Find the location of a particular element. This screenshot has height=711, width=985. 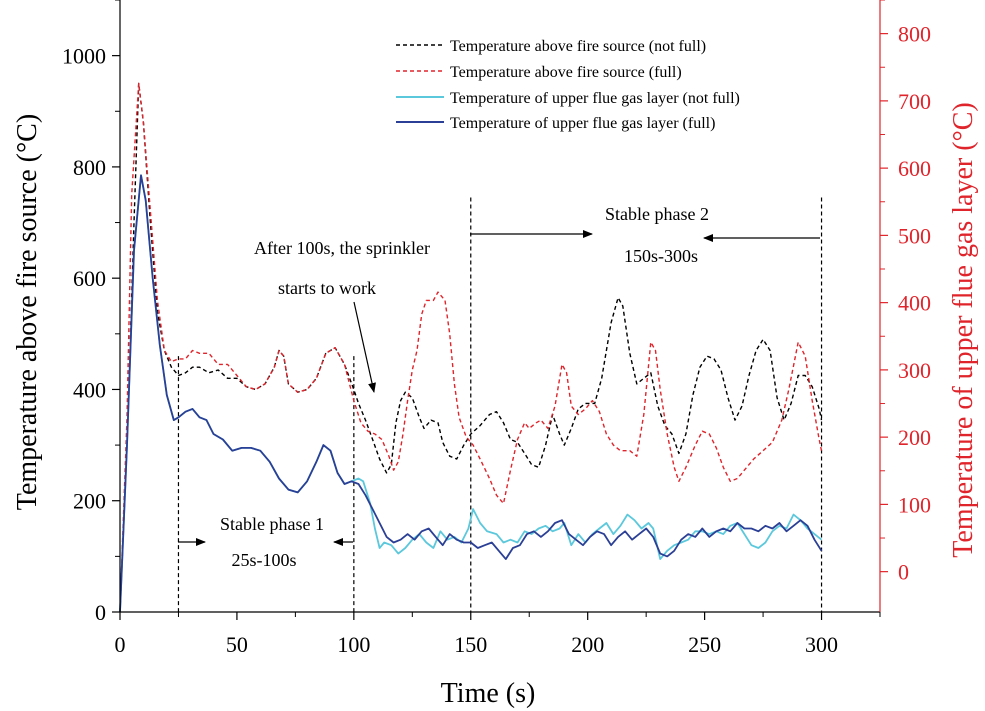

legend-label-full-fire: Temperature above fire source (full) is located at coordinates (566, 72).